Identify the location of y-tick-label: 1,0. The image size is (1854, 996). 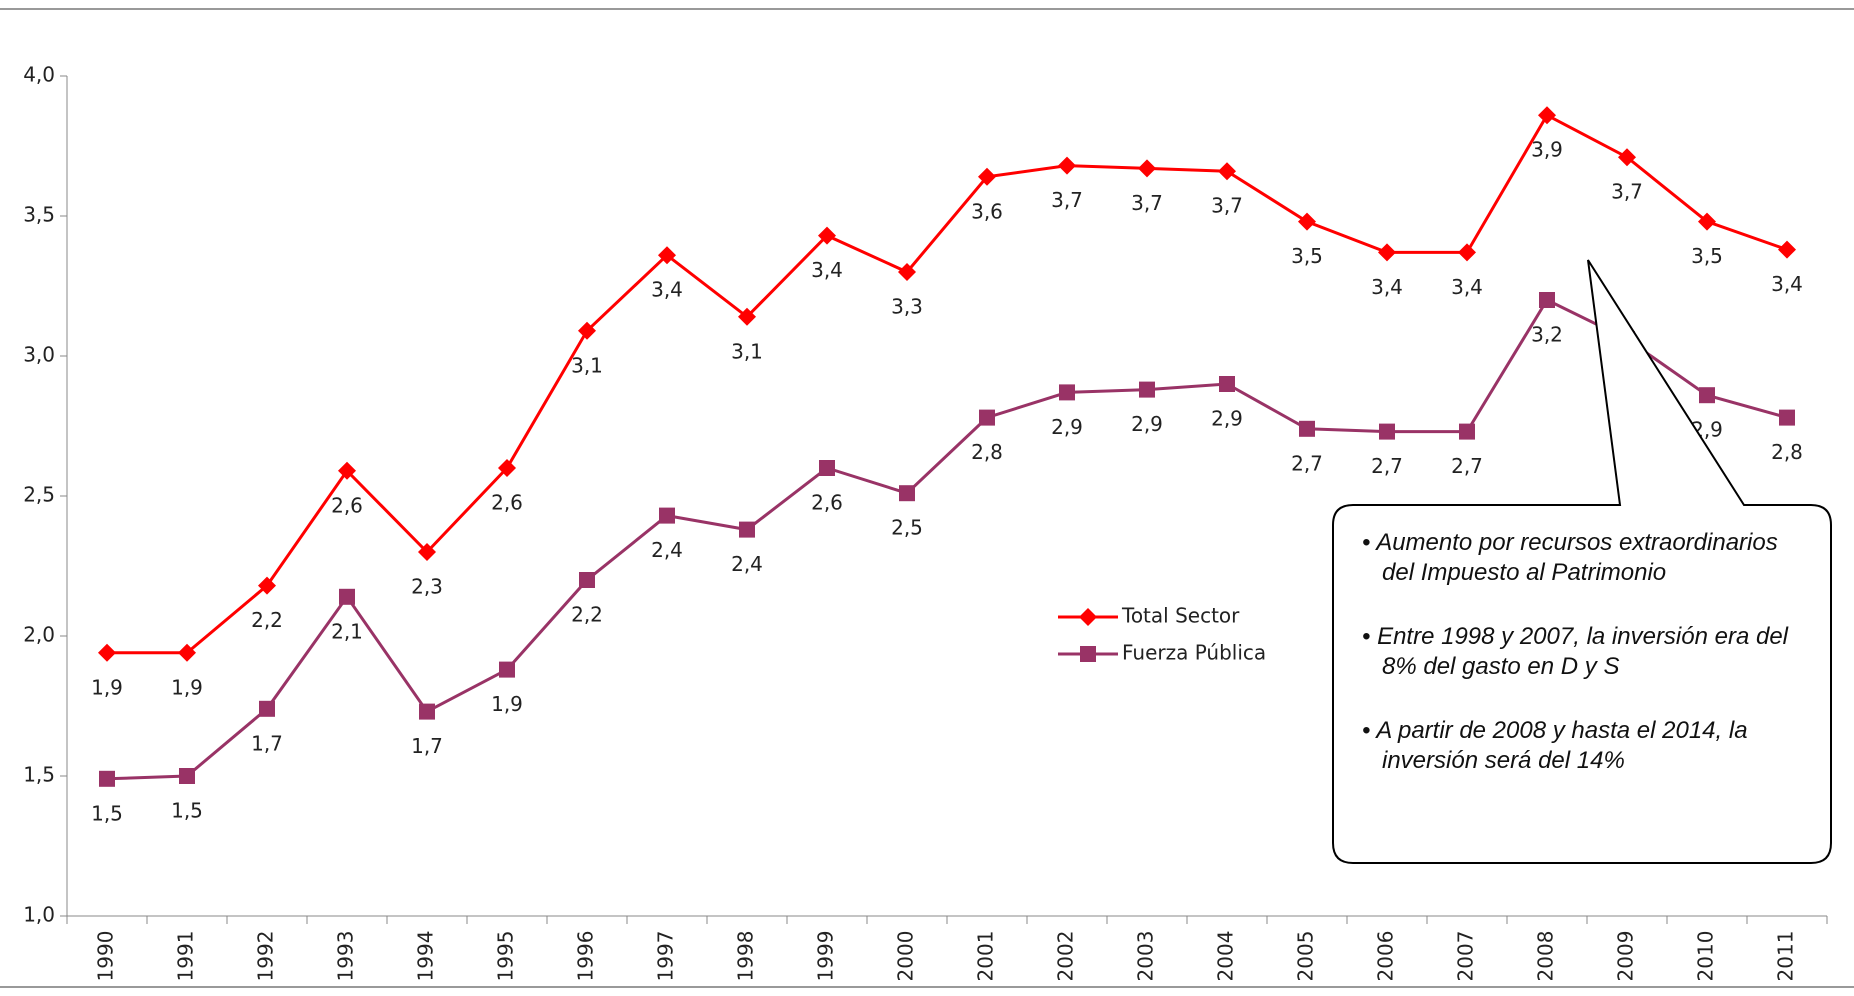
(39, 915).